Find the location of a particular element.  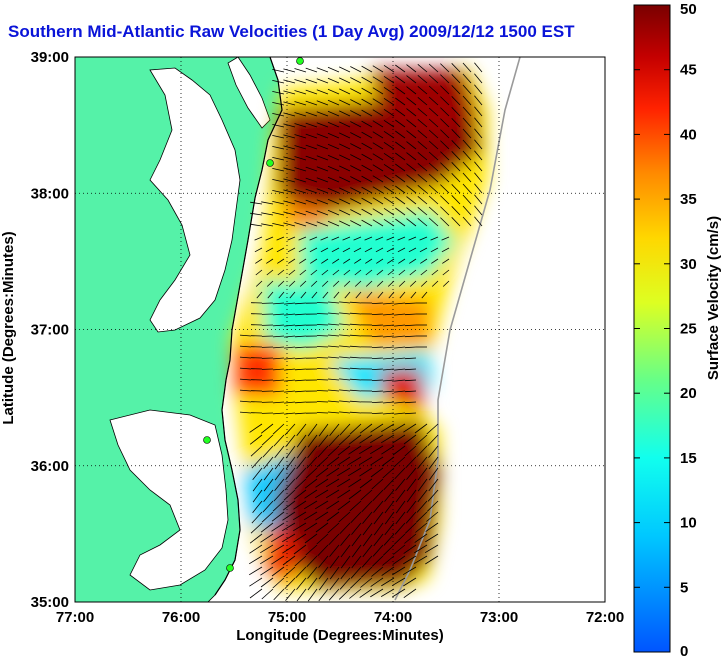

y-axis-ticks: 39:00 38:00 37:00 36:00 35:00 is located at coordinates (50, 330).